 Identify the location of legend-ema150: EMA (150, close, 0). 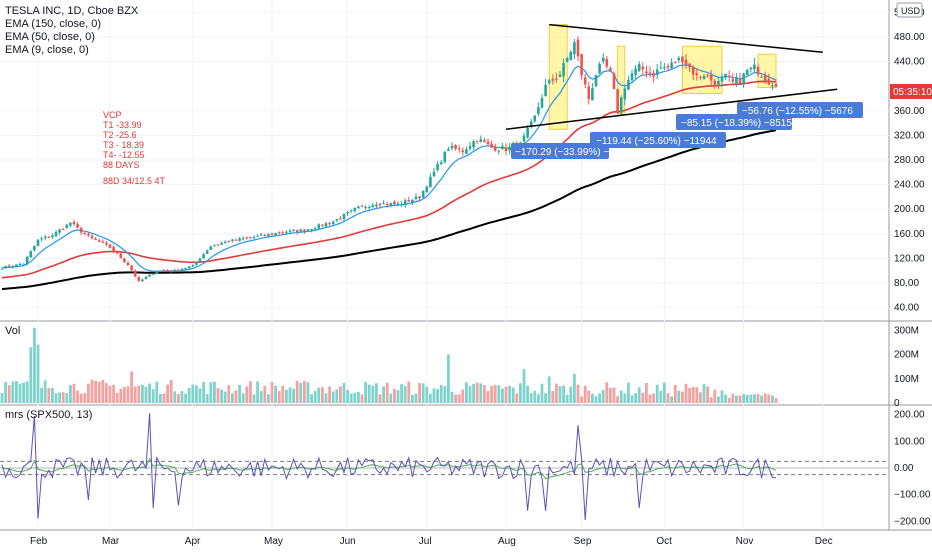
(53, 24).